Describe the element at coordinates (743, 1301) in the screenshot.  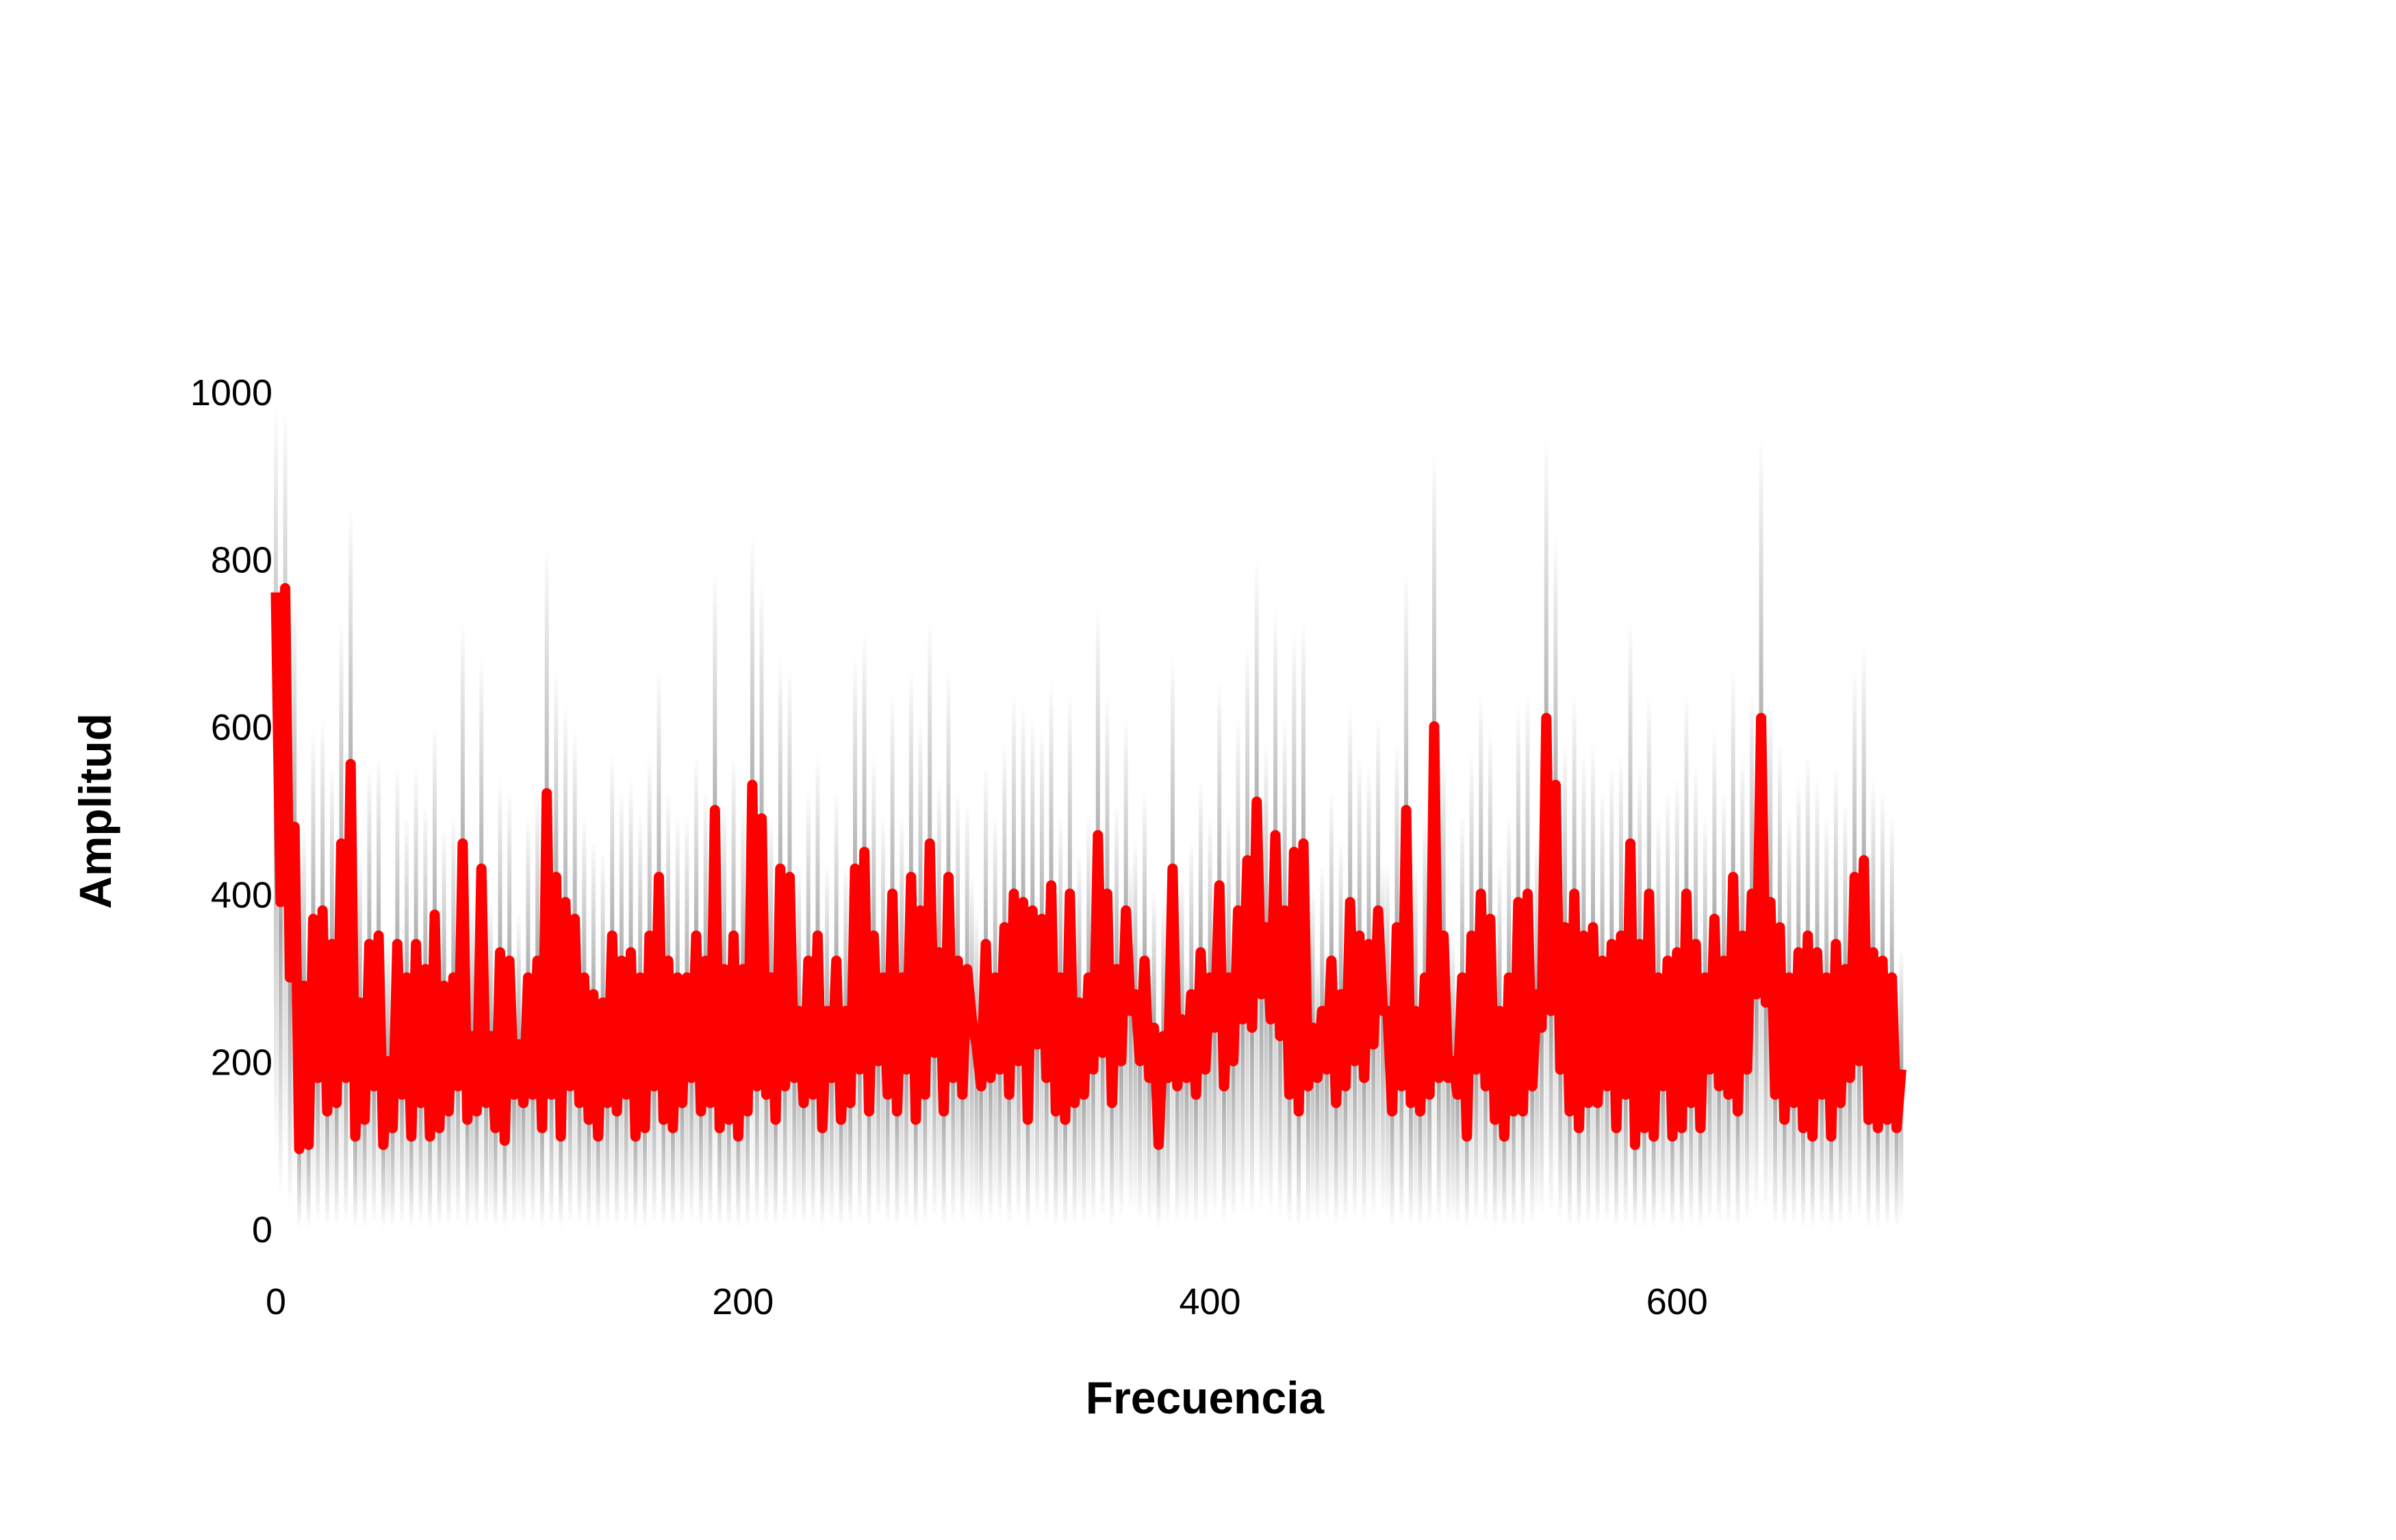
I see `x-tick-label: 200` at that location.